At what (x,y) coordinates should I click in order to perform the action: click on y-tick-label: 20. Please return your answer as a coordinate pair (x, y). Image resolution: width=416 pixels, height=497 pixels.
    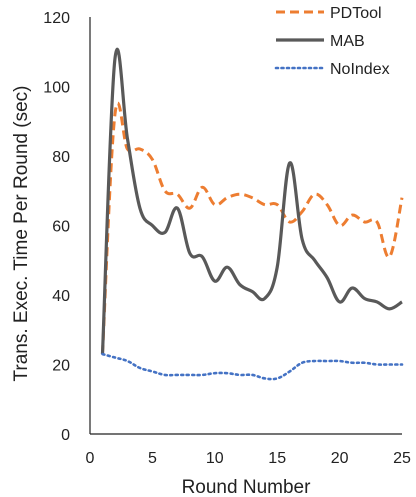
    Looking at the image, I should click on (61, 366).